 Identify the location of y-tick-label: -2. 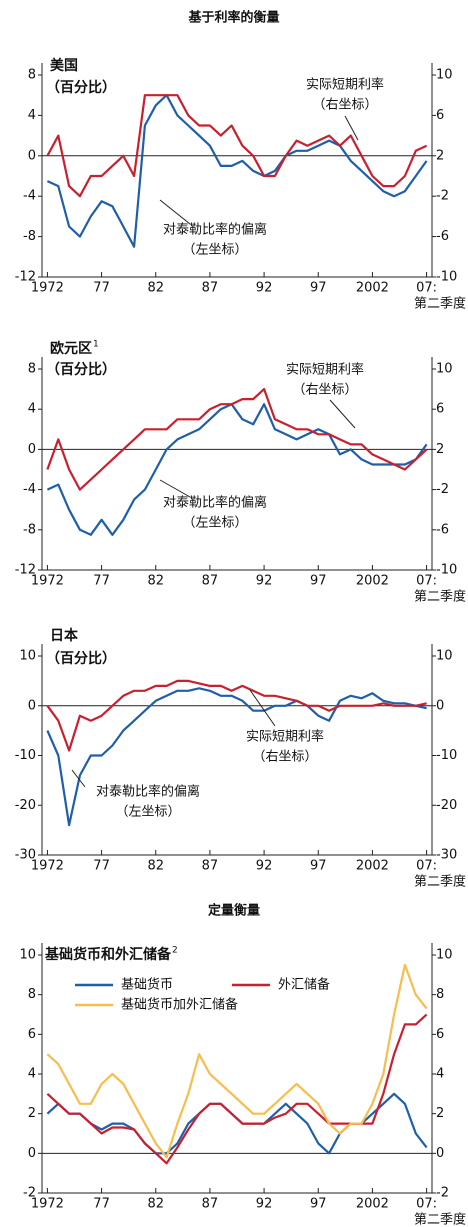
(29, 1193).